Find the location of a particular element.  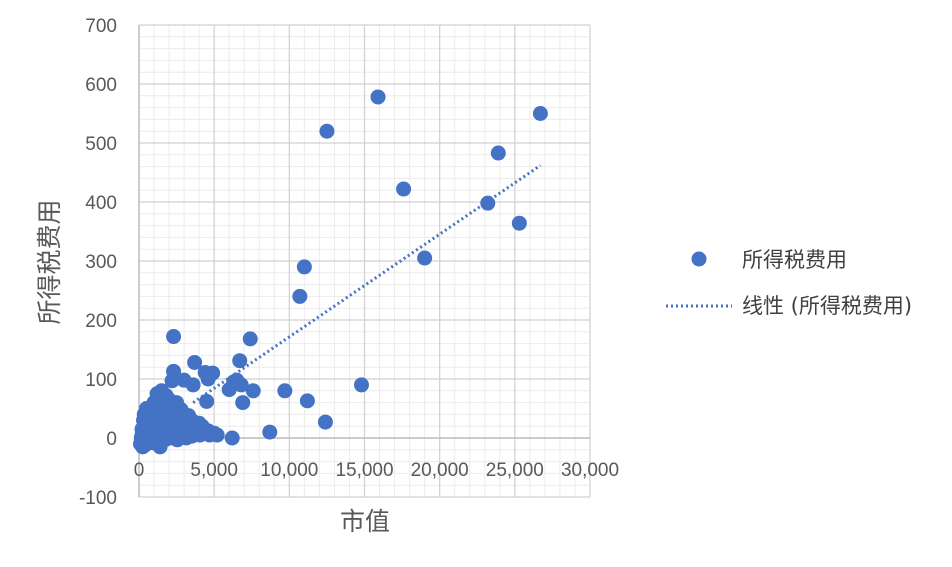

y-tick-label: 700 is located at coordinates (101, 26).